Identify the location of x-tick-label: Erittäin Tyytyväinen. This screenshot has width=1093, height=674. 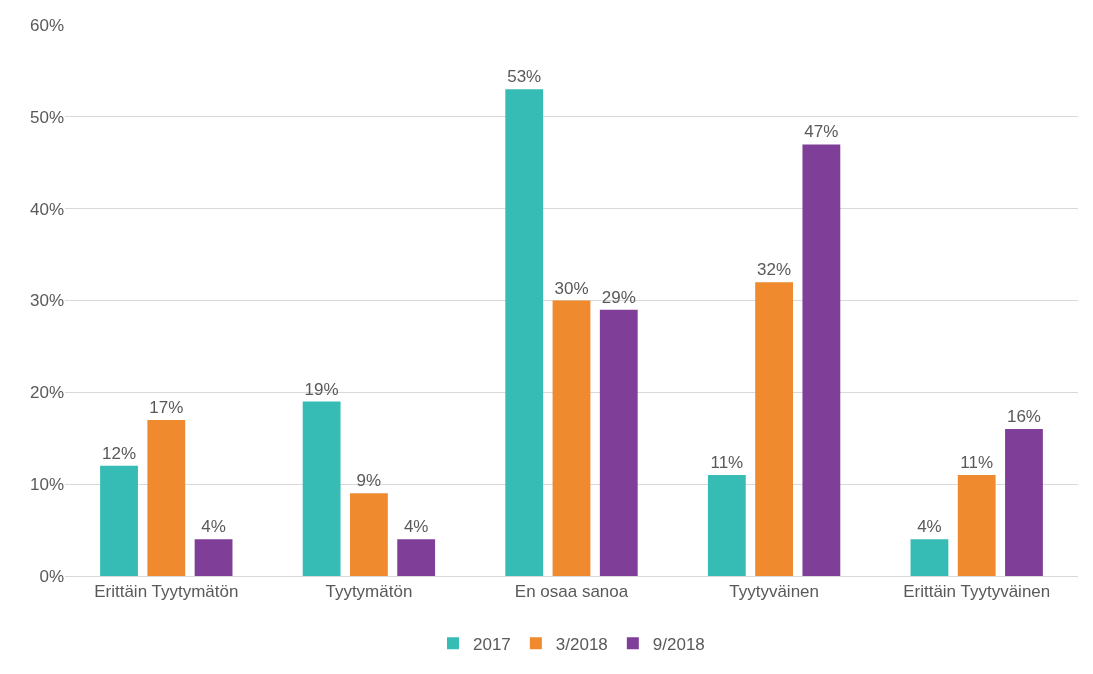
(977, 592).